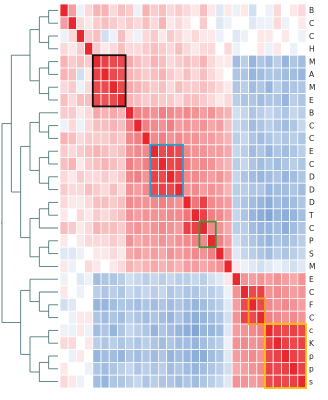 The width and height of the screenshot is (328, 400). I want to click on row-label: C, so click(311, 23).